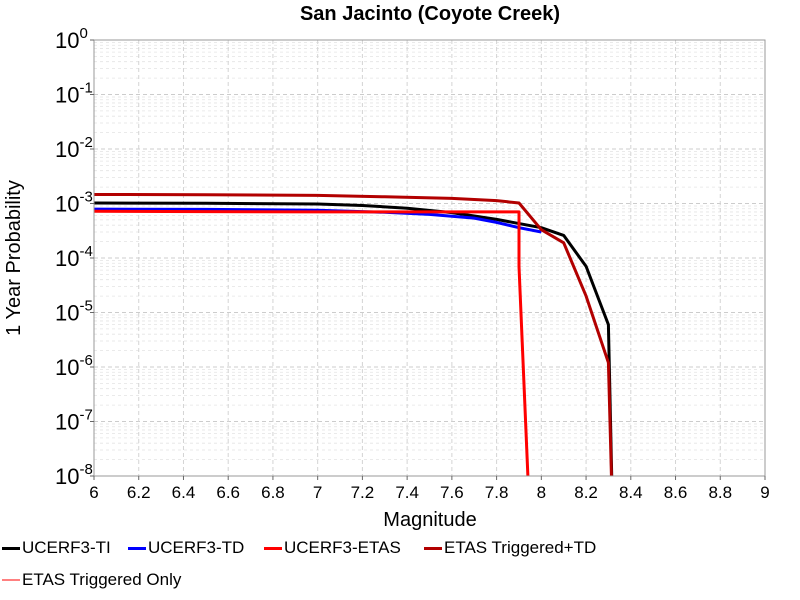 The width and height of the screenshot is (800, 600). What do you see at coordinates (452, 492) in the screenshot?
I see `x-tick-label: 7.6` at bounding box center [452, 492].